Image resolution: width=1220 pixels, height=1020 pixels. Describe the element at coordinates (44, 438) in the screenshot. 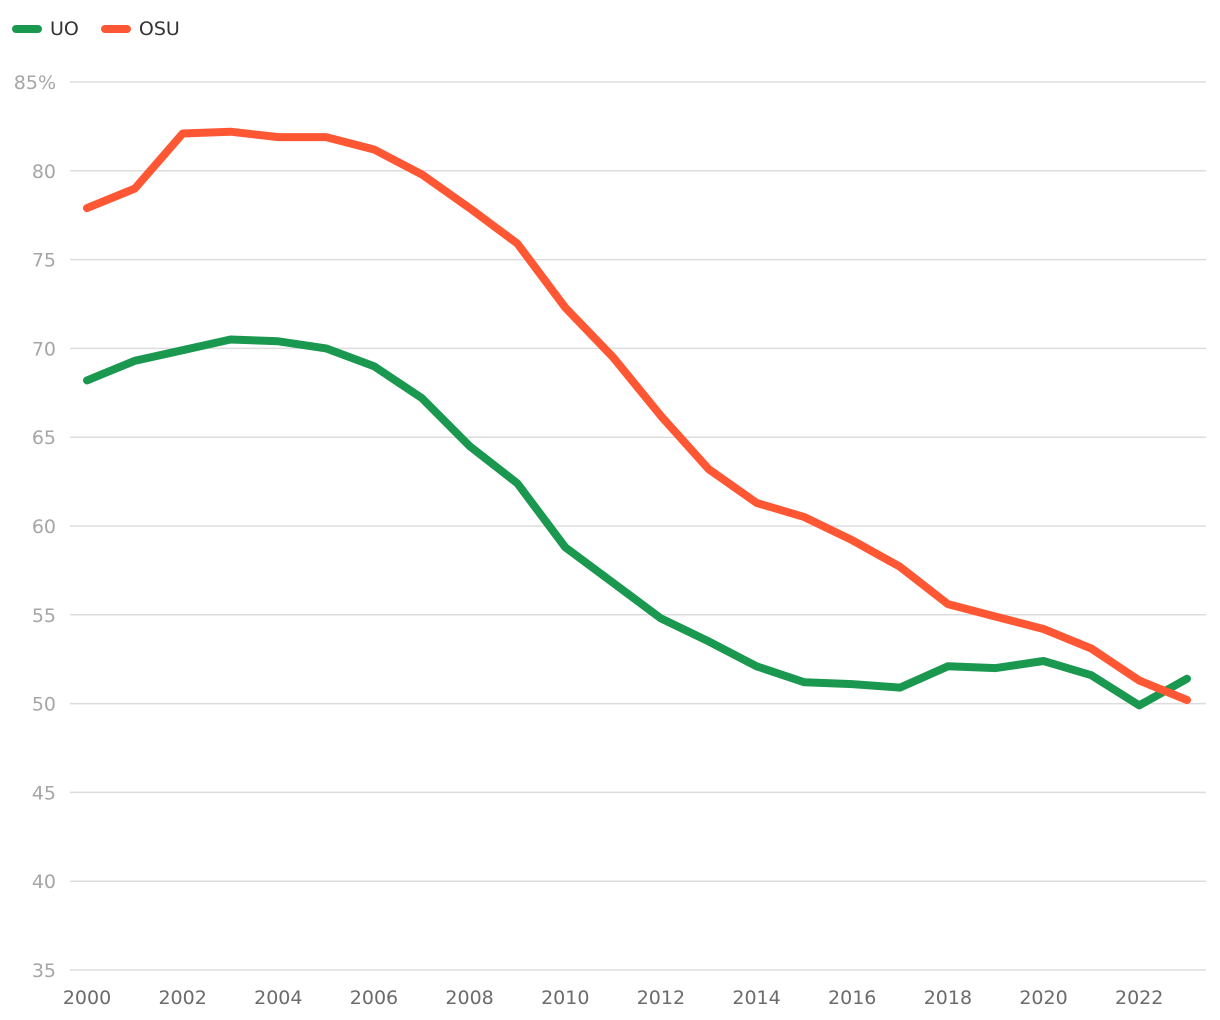

I see `y-tick-label: 65` at that location.